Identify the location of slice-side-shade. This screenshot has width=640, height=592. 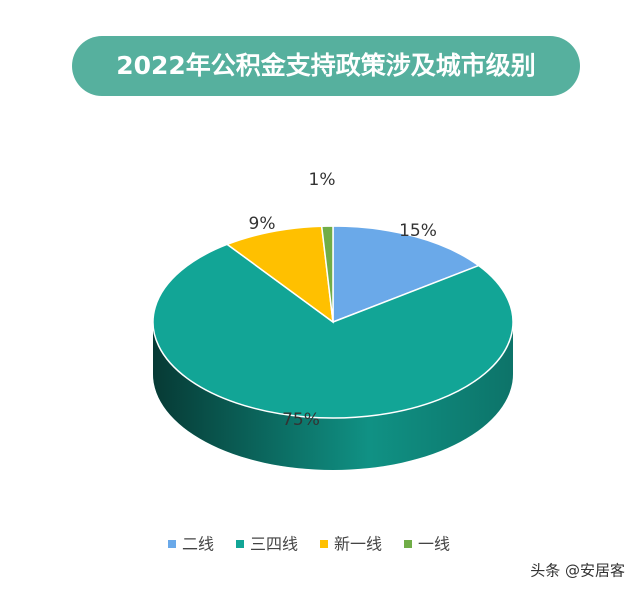
(333, 396).